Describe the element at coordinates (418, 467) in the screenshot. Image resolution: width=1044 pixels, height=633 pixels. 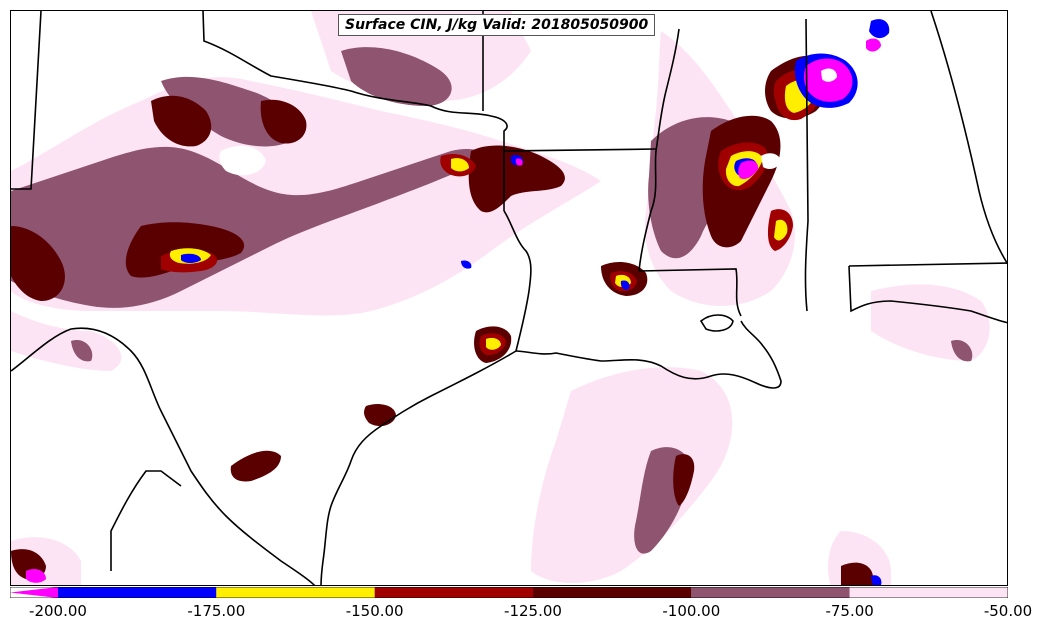
I see `texas-coast` at that location.